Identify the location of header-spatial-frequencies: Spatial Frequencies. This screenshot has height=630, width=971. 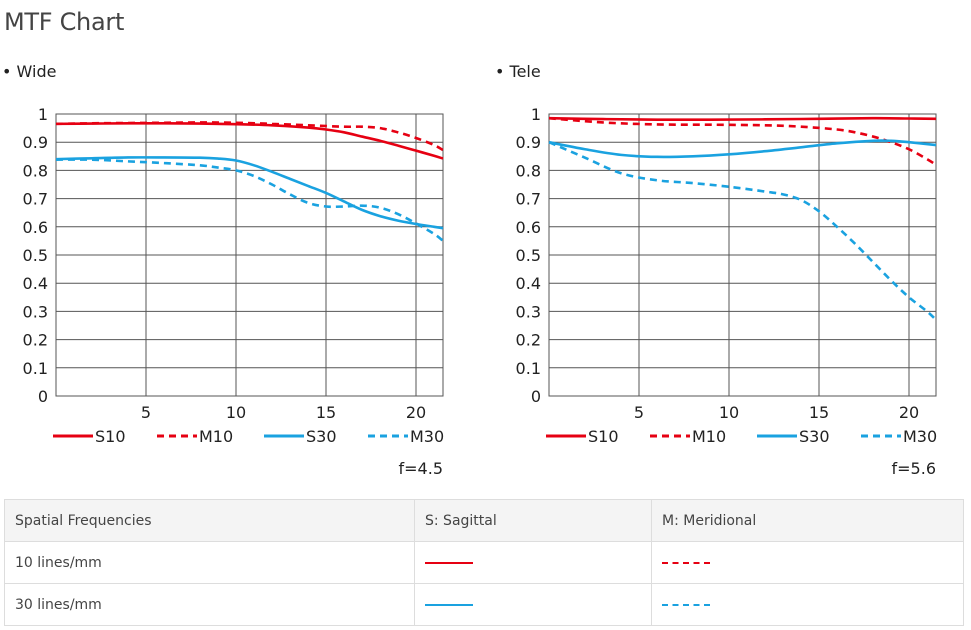
(209, 520).